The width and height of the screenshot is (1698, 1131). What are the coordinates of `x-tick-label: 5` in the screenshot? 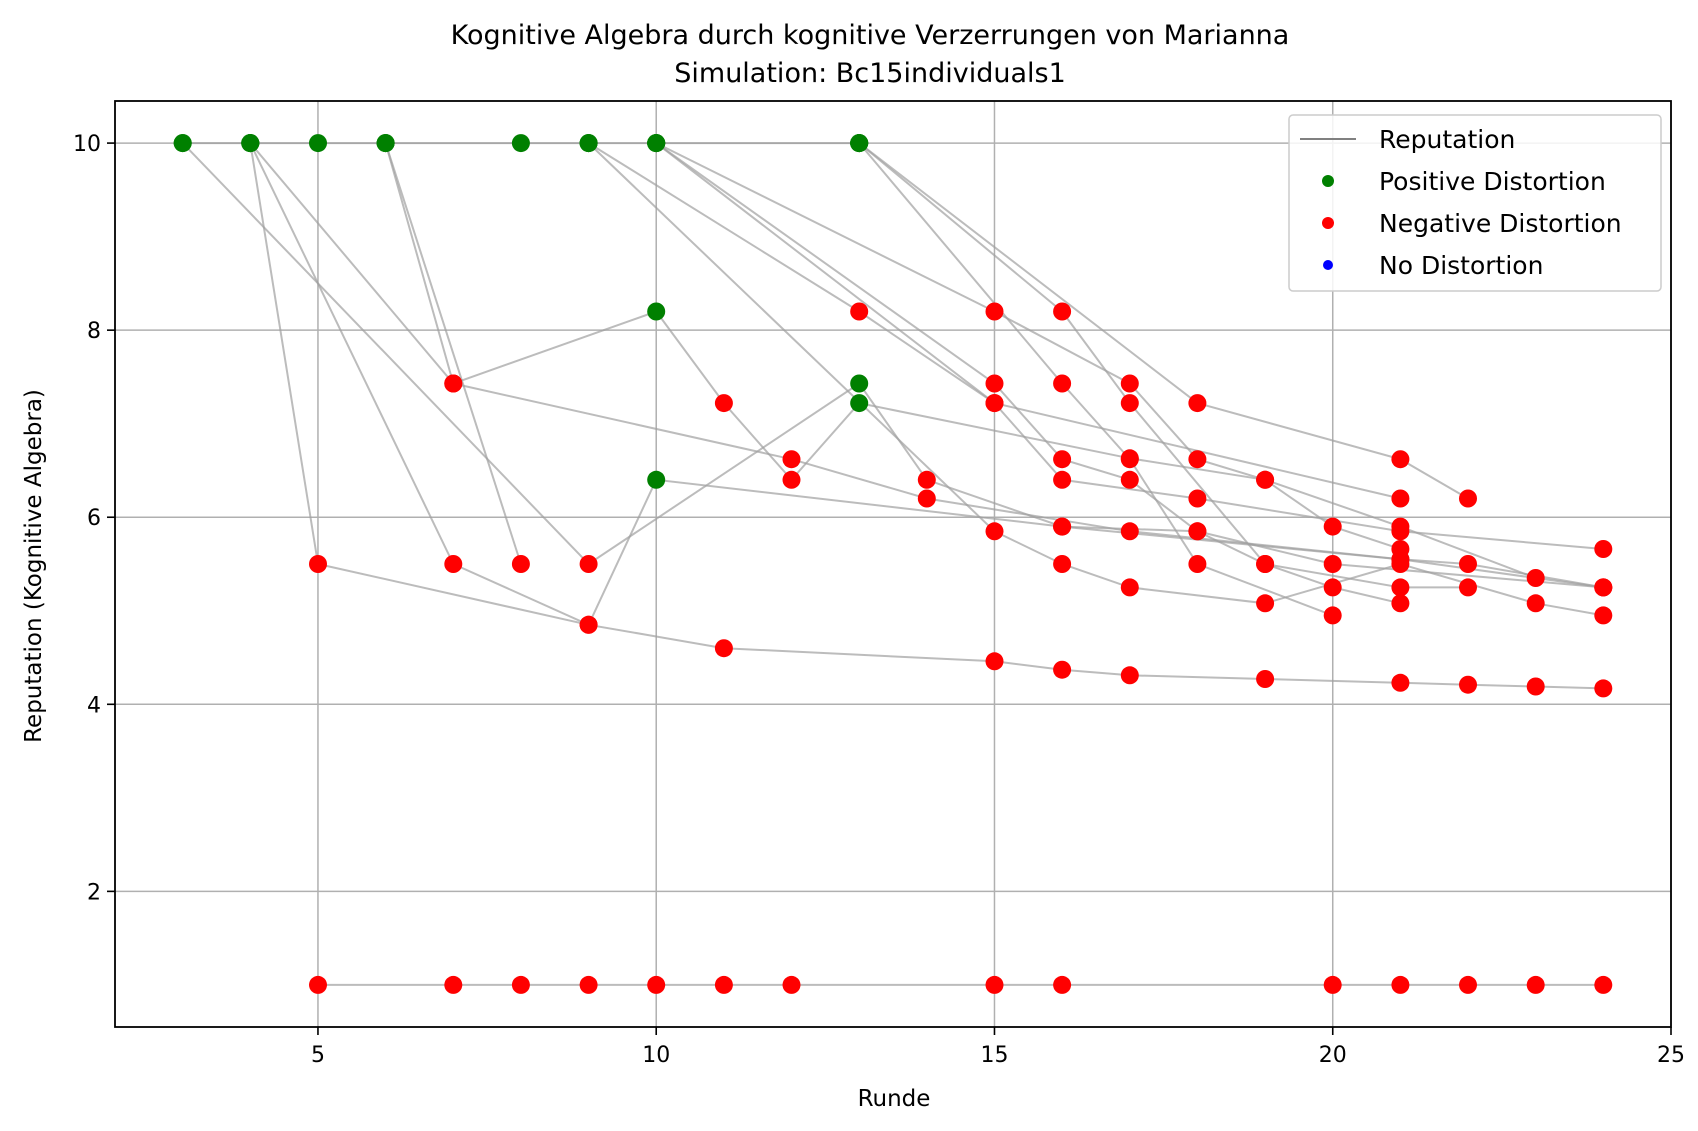 It's located at (318, 1055).